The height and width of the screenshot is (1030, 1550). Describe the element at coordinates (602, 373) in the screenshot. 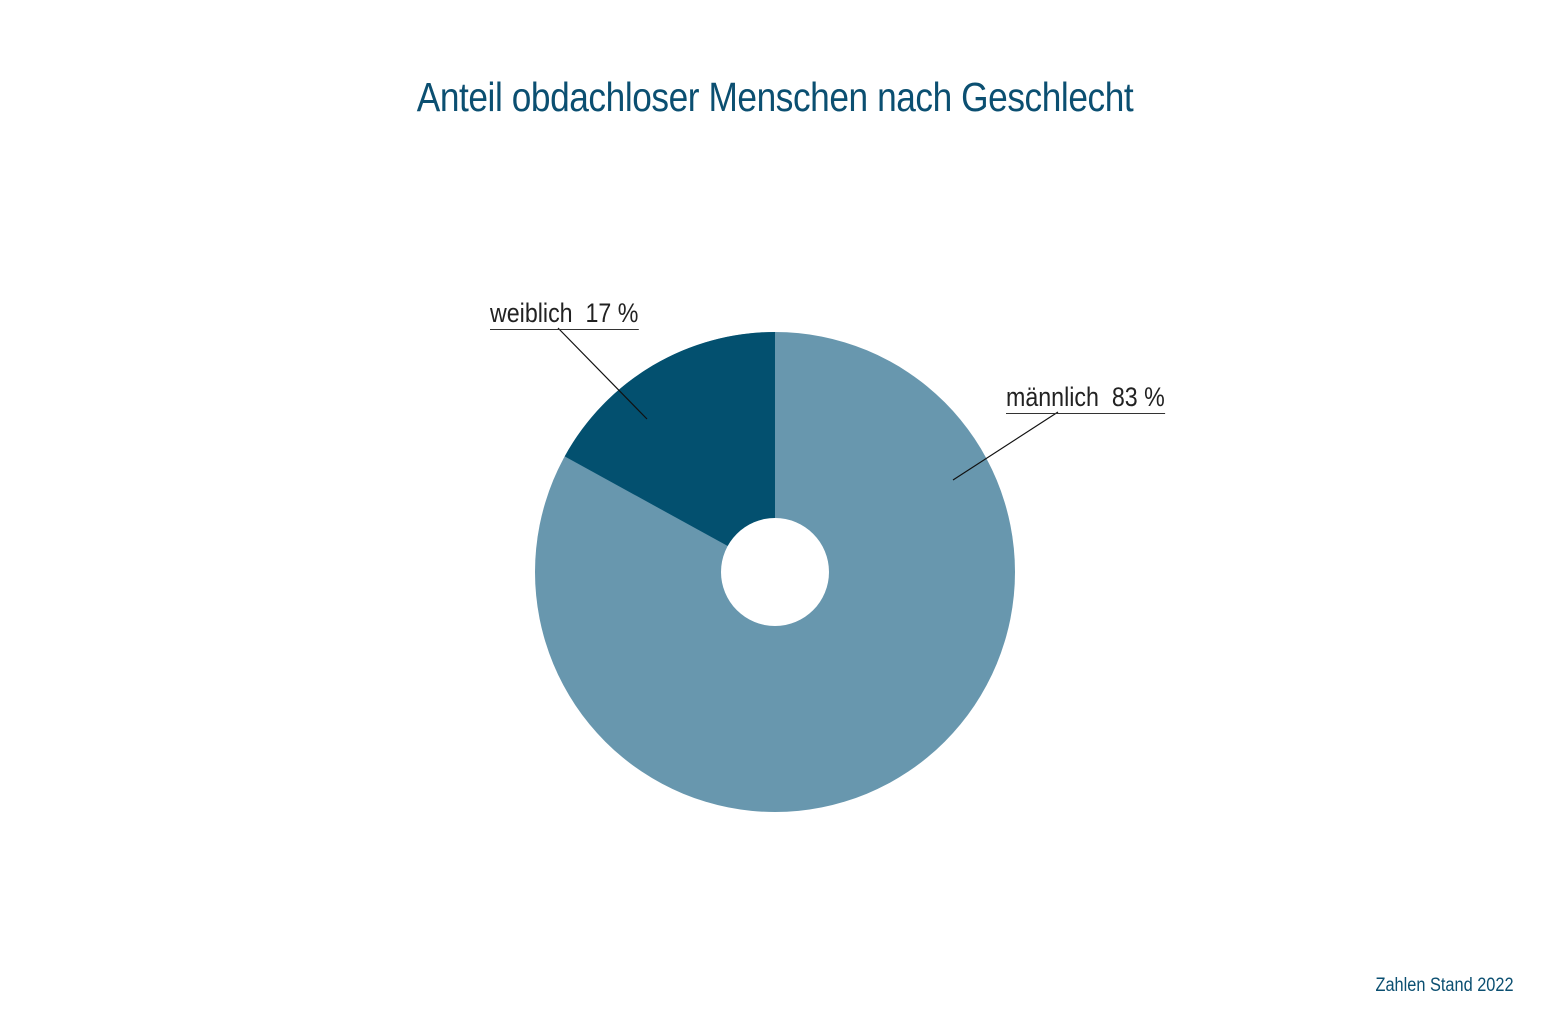

I see `leader-line-female` at that location.